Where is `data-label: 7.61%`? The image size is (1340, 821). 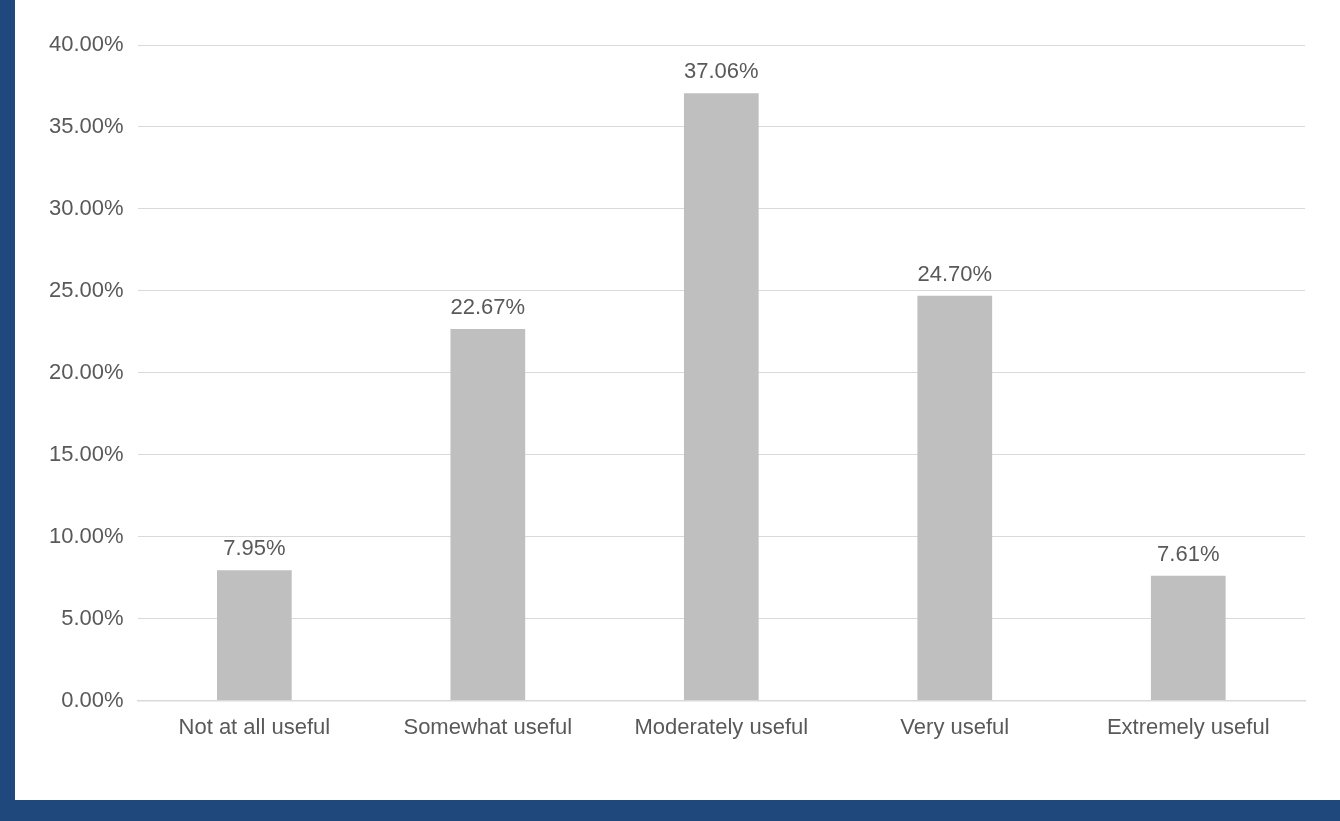
data-label: 7.61% is located at coordinates (1188, 553).